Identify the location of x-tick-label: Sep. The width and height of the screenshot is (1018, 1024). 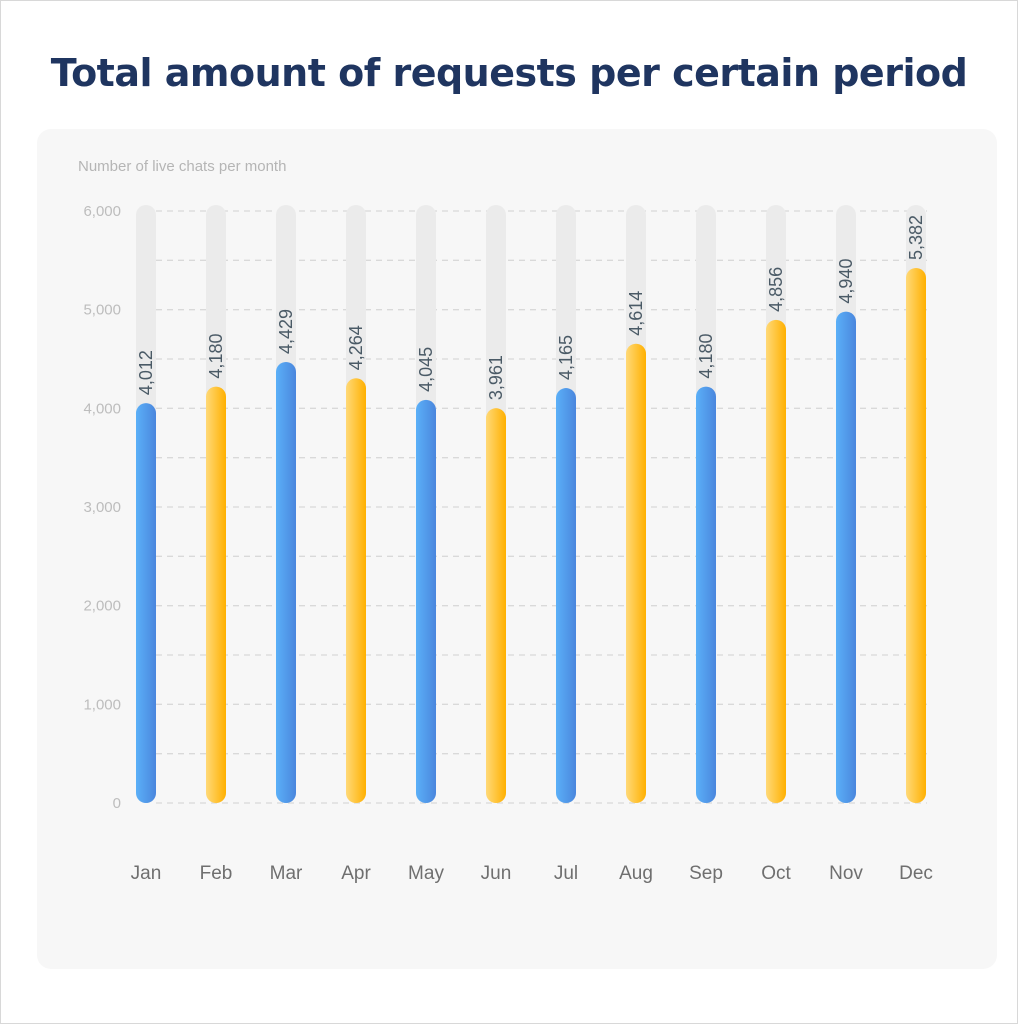
(706, 873).